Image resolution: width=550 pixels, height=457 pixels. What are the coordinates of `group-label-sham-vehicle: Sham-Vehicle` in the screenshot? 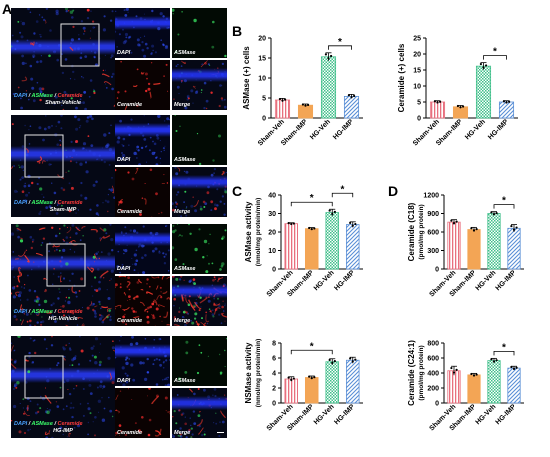 It's located at (63, 103).